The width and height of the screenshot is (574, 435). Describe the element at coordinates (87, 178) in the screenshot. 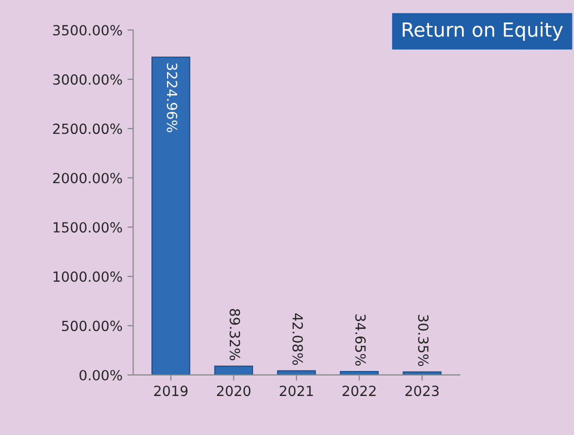

I see `y-tick-label: 2000.00%` at that location.